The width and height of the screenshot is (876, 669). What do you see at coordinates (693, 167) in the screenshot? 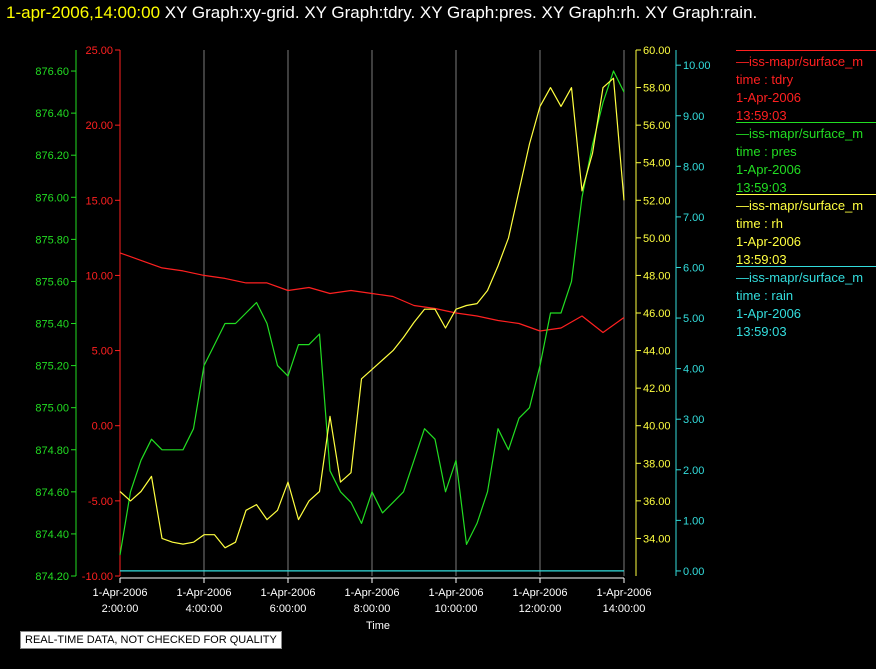
I see `rain-tick-label: 8.00` at bounding box center [693, 167].